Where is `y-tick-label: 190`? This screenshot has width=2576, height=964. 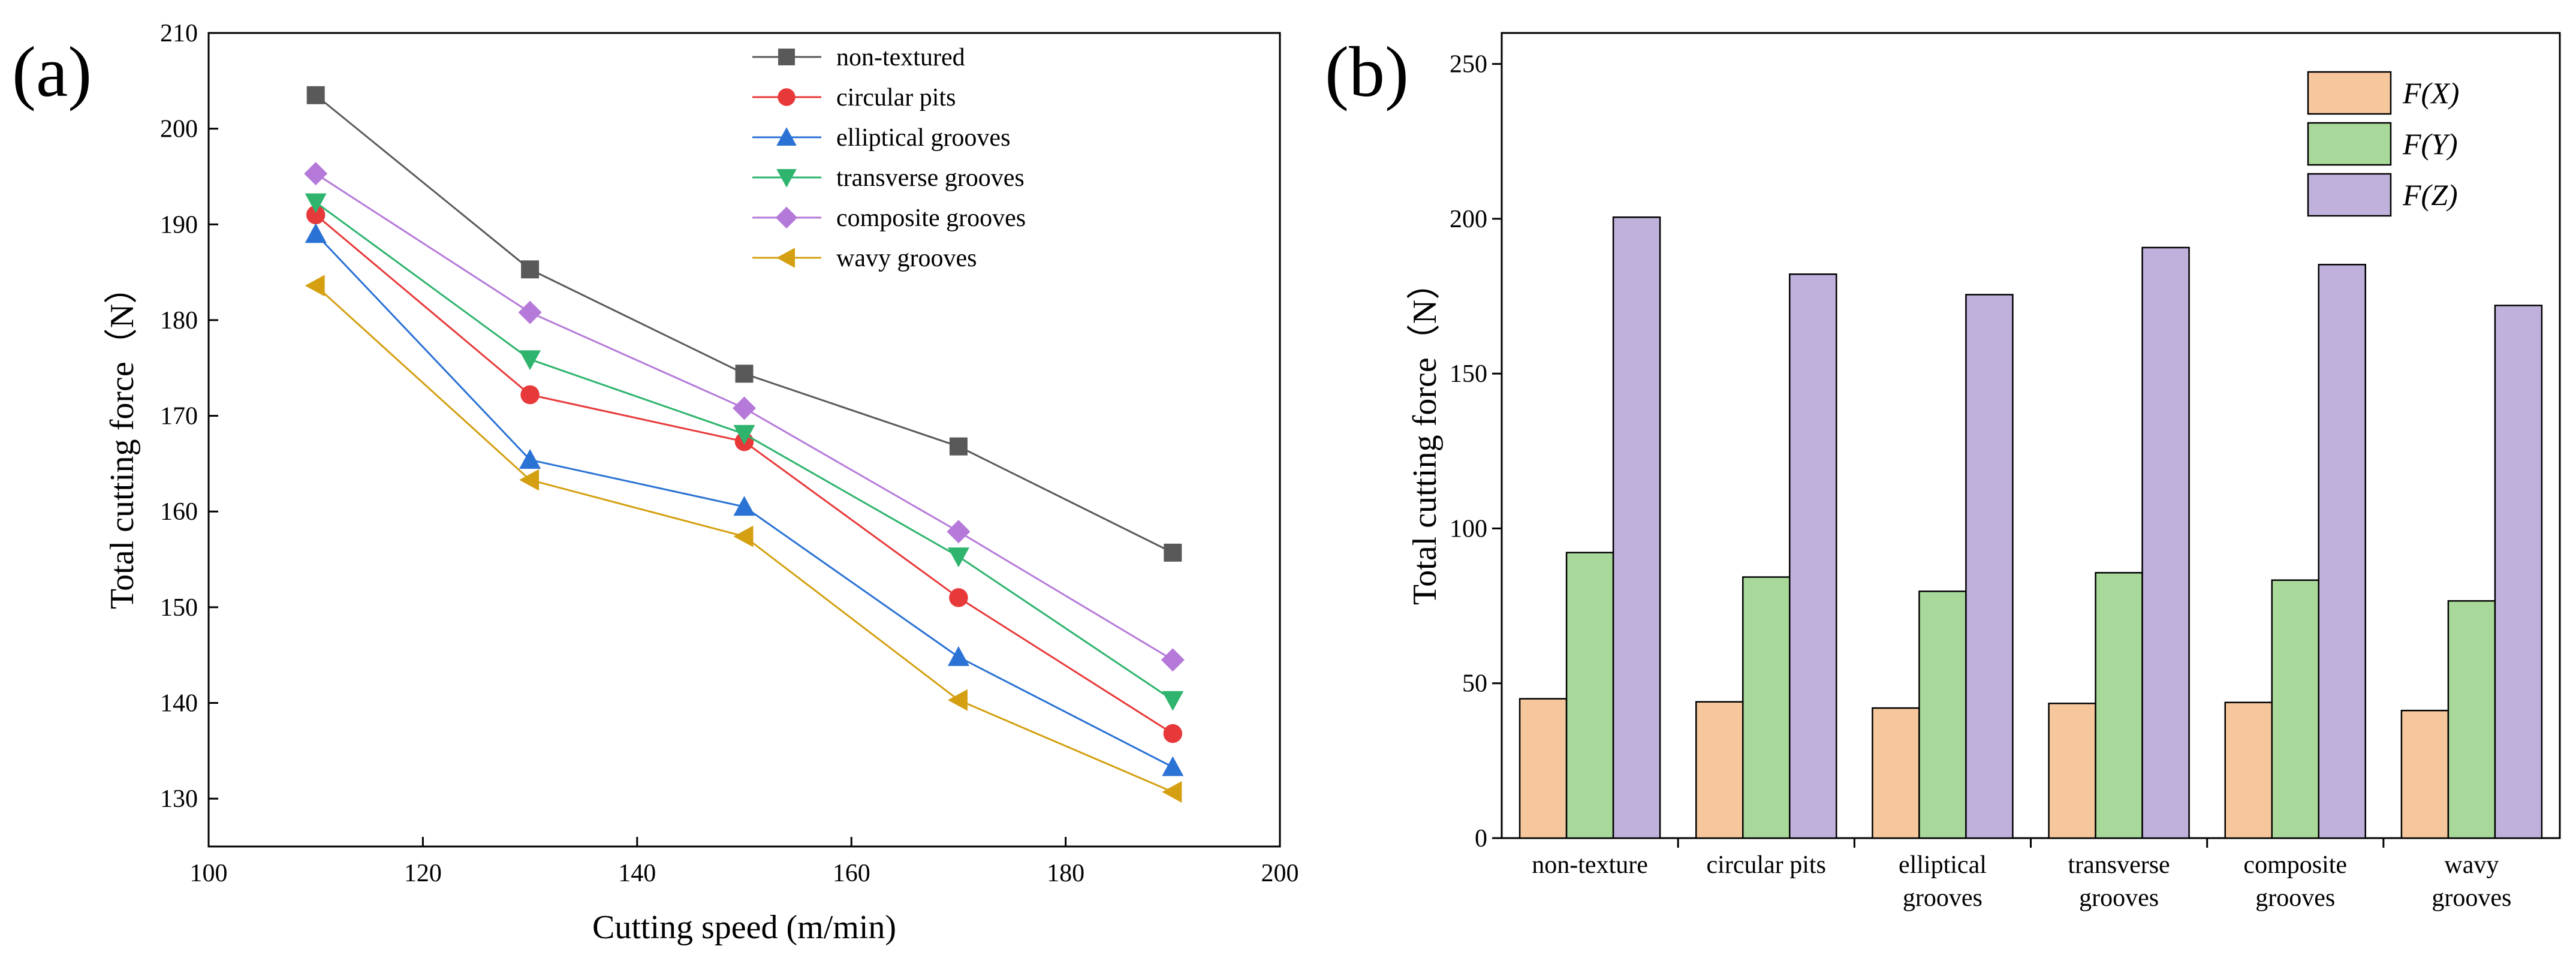 y-tick-label: 190 is located at coordinates (179, 225).